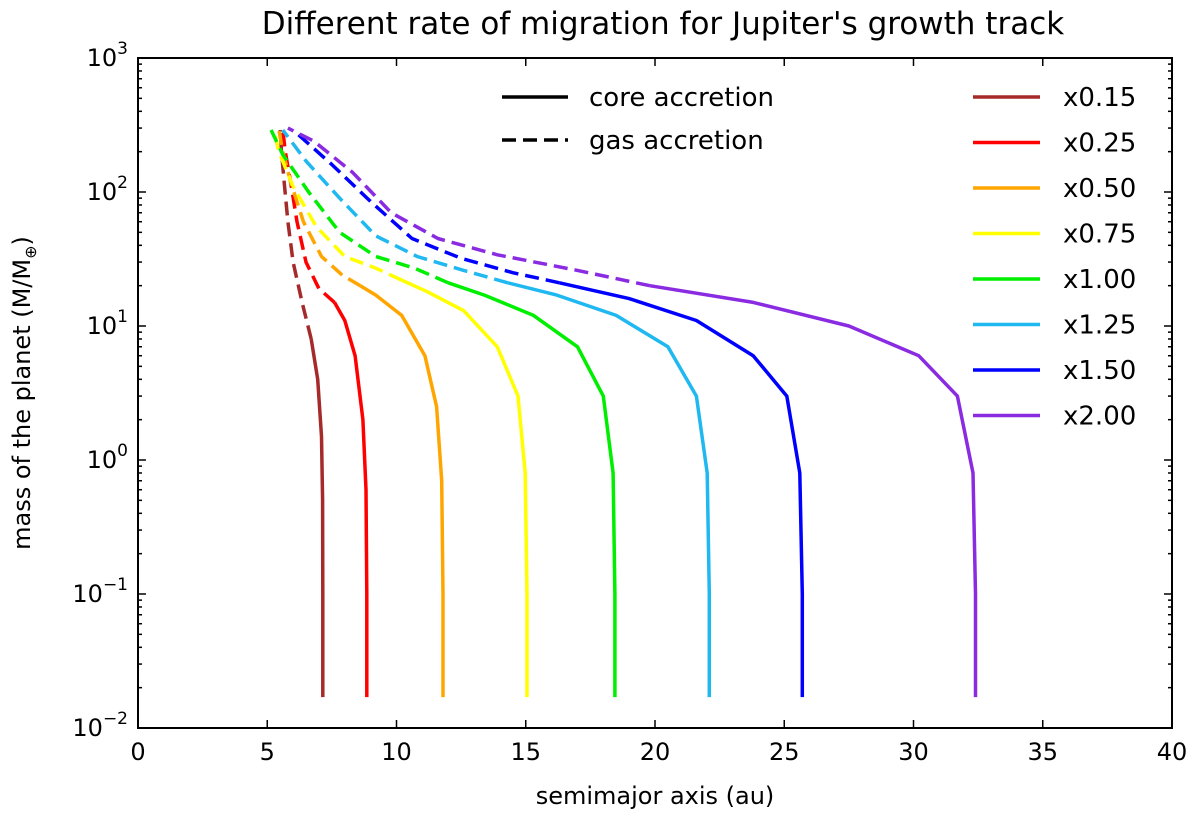  I want to click on color-legend-label: x1.25, so click(1099, 326).